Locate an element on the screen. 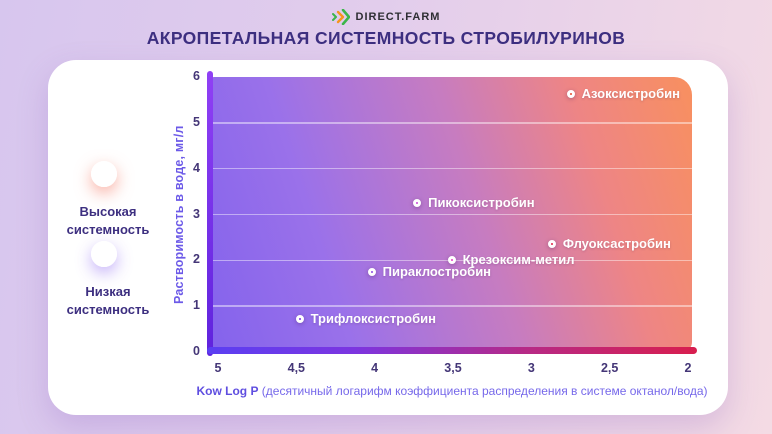  data-point: Крезоксим-метил is located at coordinates (511, 260).